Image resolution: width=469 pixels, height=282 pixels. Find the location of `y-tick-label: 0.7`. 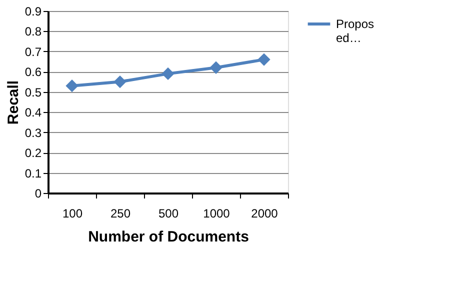

y-tick-label: 0.7 is located at coordinates (33, 51).